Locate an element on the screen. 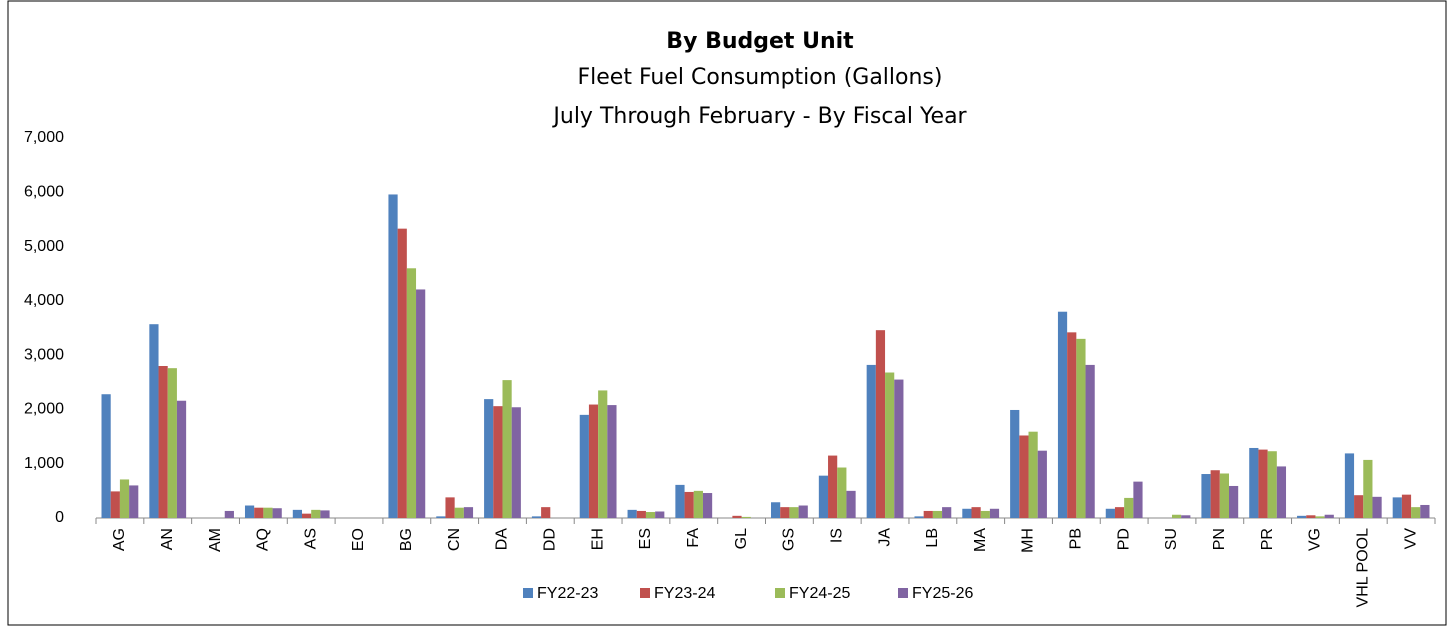  x-tick-label: AQ is located at coordinates (263, 539).